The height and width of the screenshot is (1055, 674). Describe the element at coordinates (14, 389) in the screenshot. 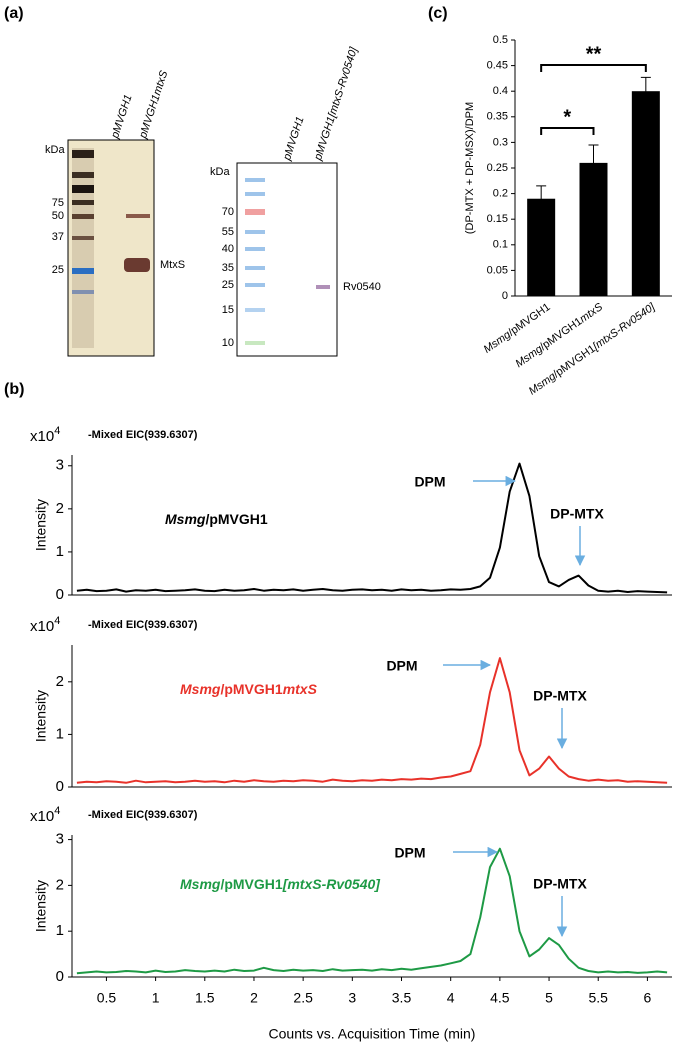

I see `panel-label: (b)` at that location.